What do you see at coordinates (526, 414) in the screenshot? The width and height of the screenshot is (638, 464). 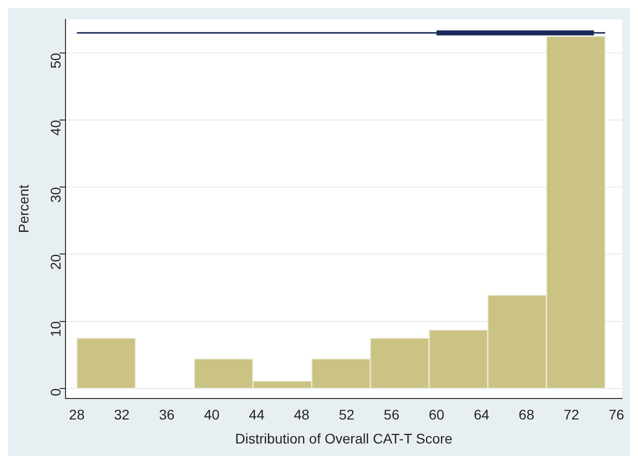 I see `x-tick-label: 68` at bounding box center [526, 414].